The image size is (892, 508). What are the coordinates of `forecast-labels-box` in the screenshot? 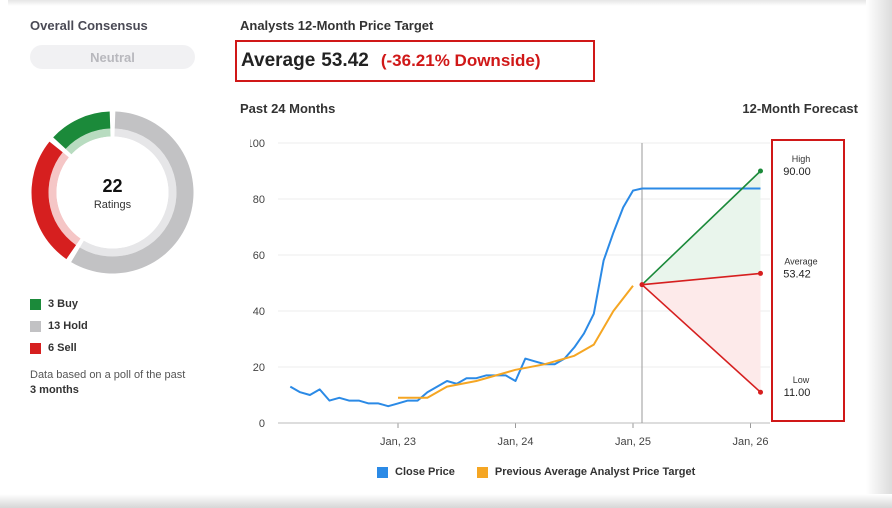 It's located at (808, 280).